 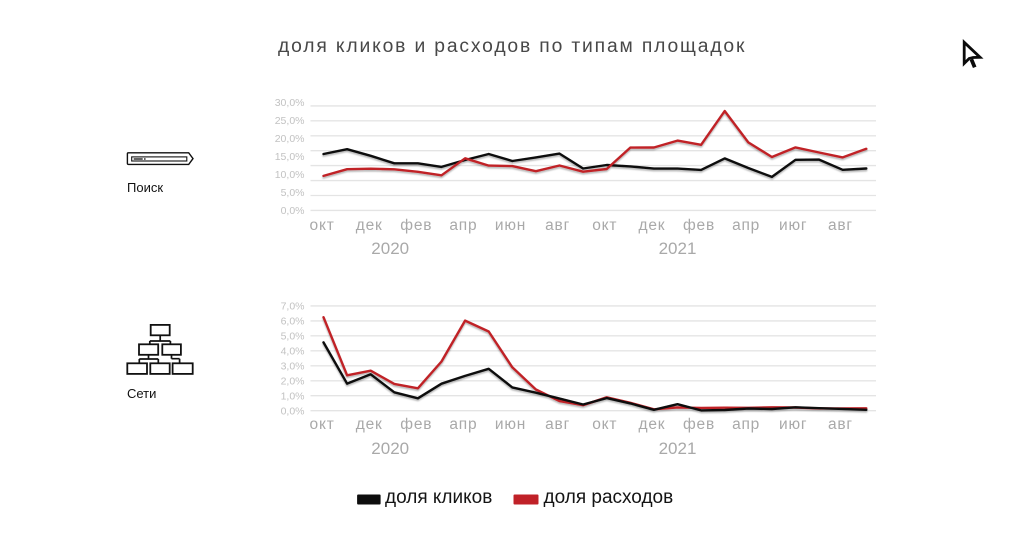 I want to click on svg-text: 3,0%, so click(x=293, y=366).